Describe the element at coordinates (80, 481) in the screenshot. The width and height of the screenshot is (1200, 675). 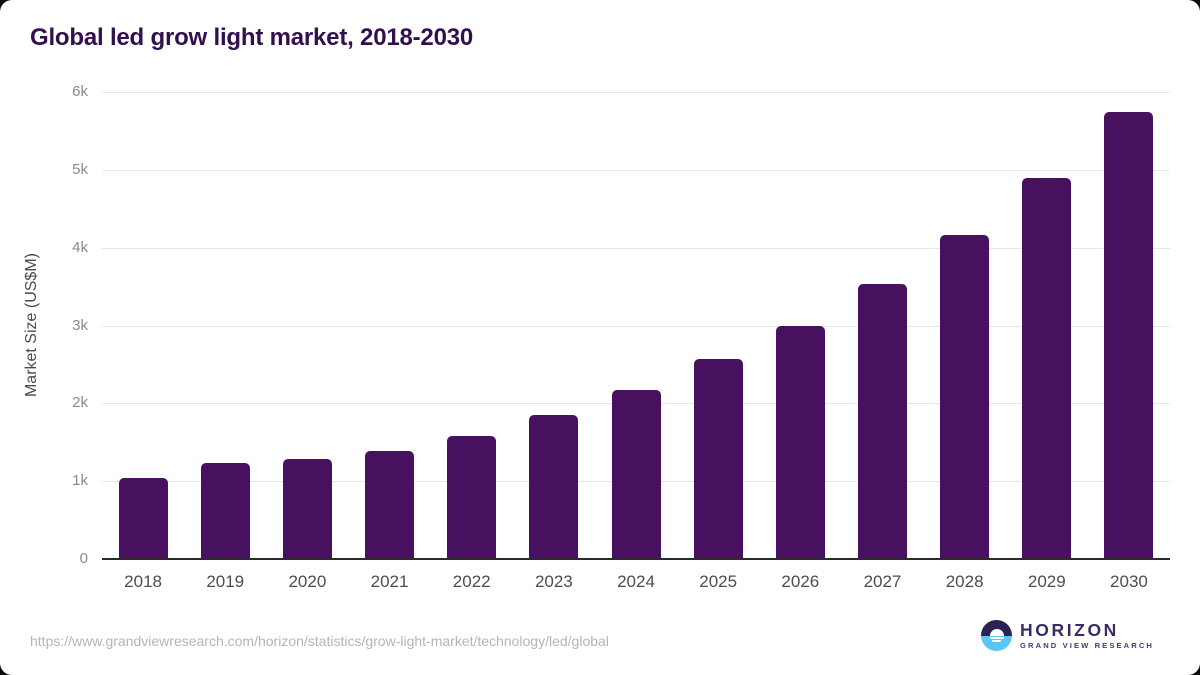
I see `y-tick-label-1k: 1k` at that location.